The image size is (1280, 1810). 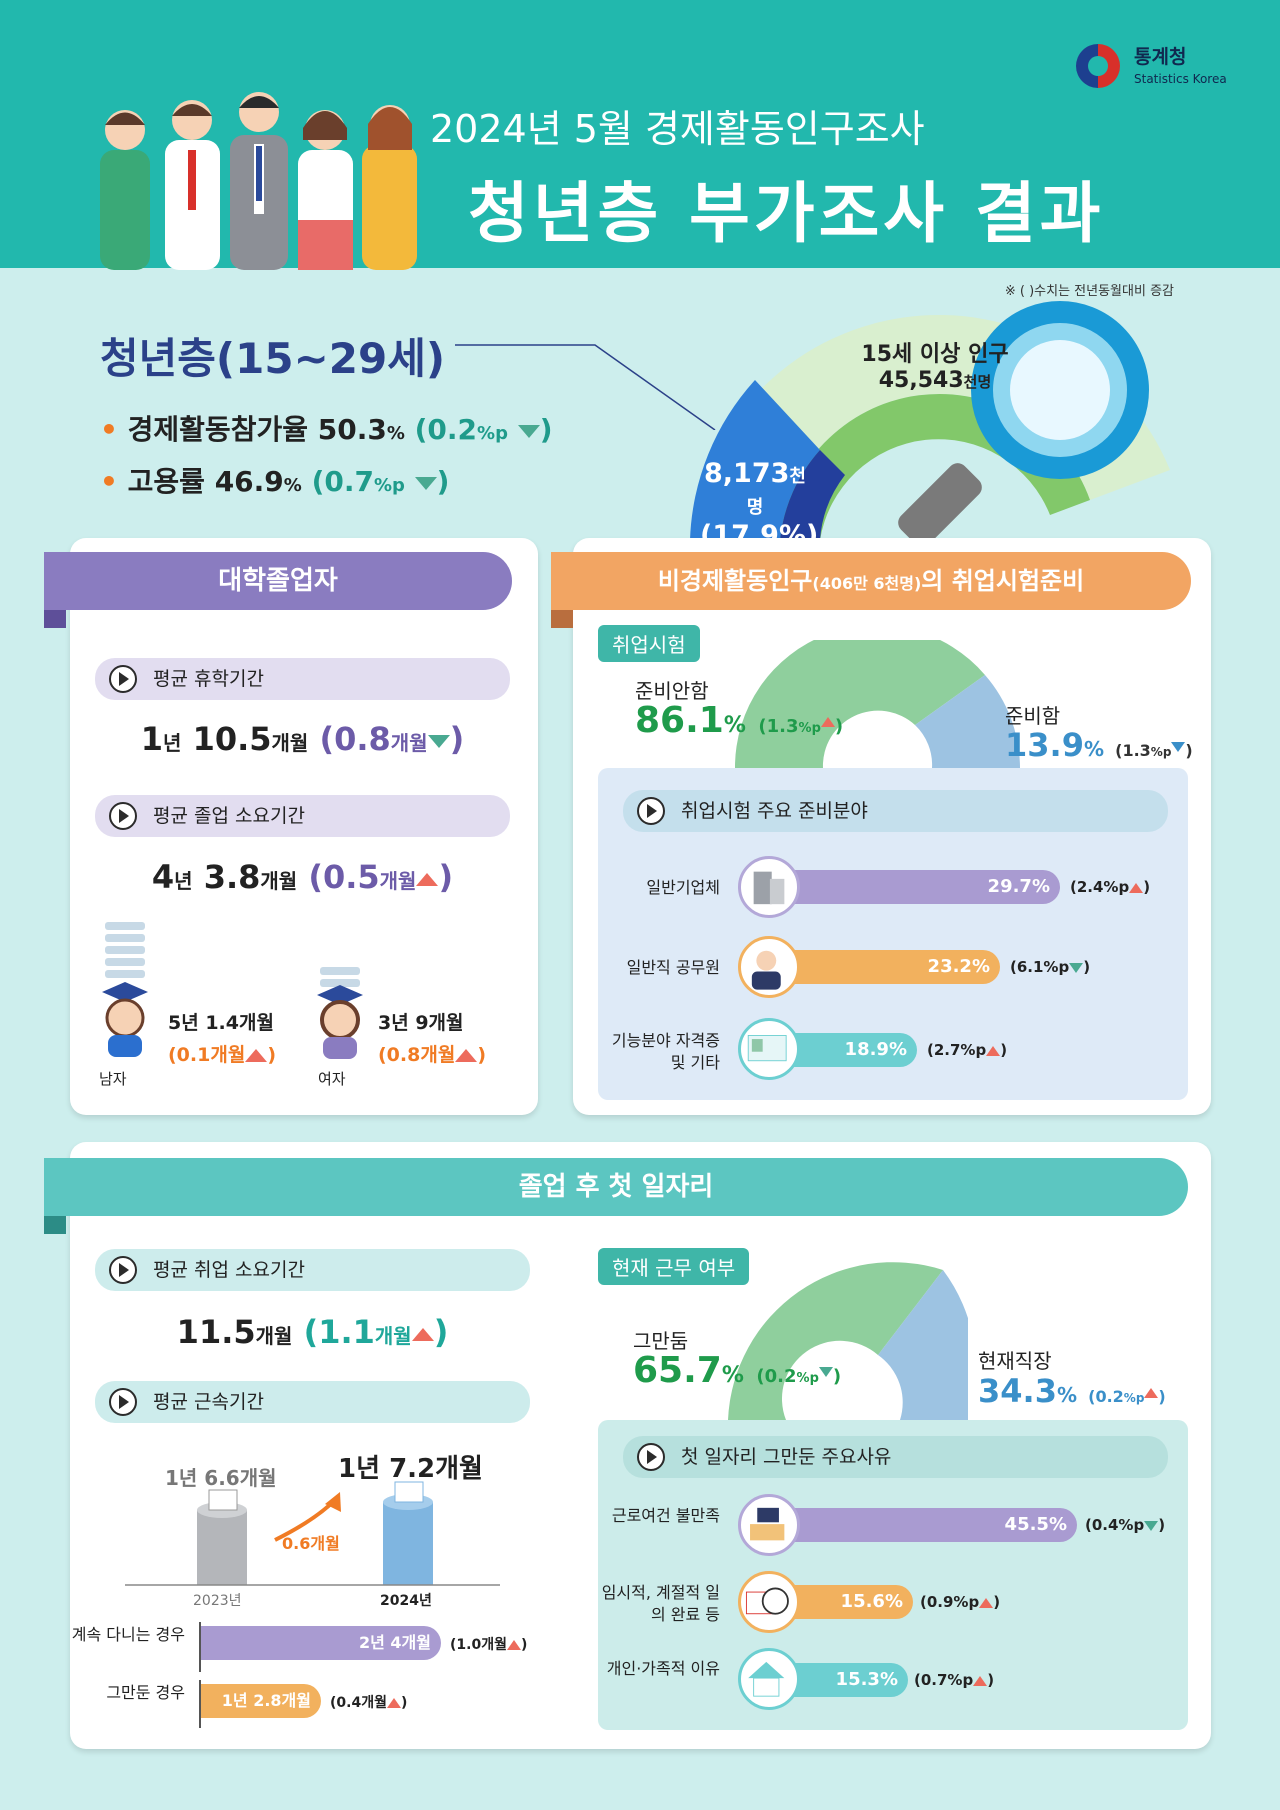 I want to click on male-value: 5년 1.4개월, so click(x=221, y=1023).